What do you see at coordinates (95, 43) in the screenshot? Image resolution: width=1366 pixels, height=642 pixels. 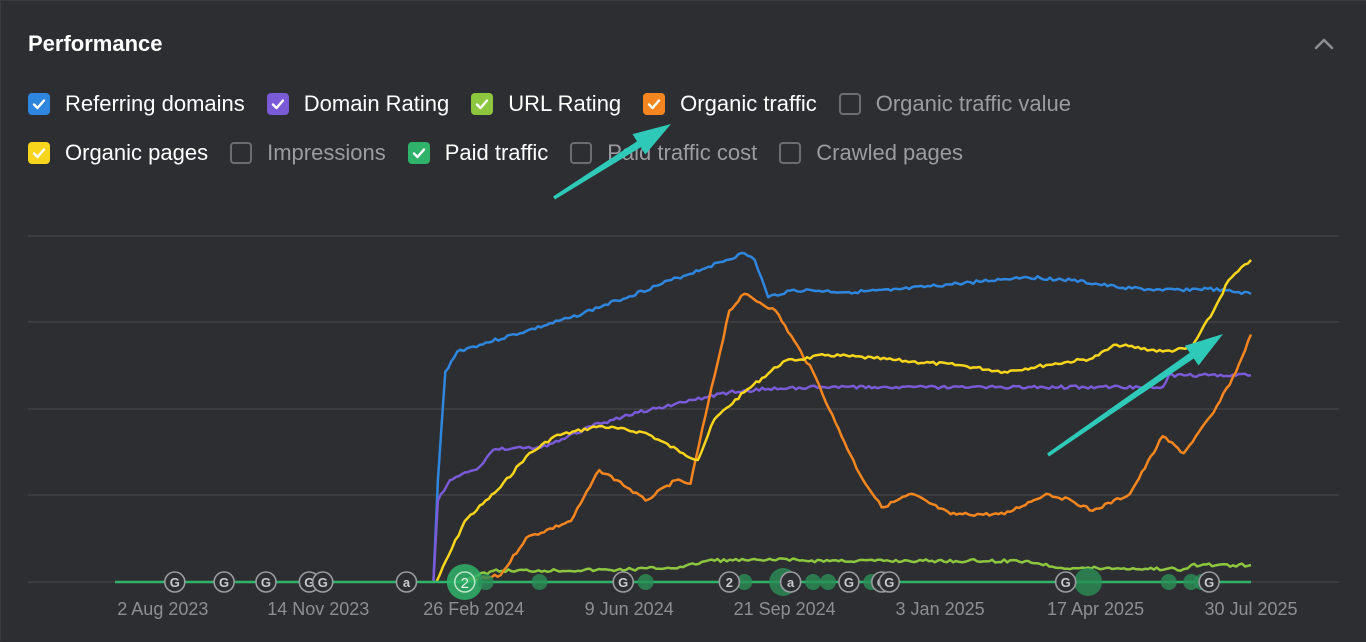 I see `panel-title: Performance` at bounding box center [95, 43].